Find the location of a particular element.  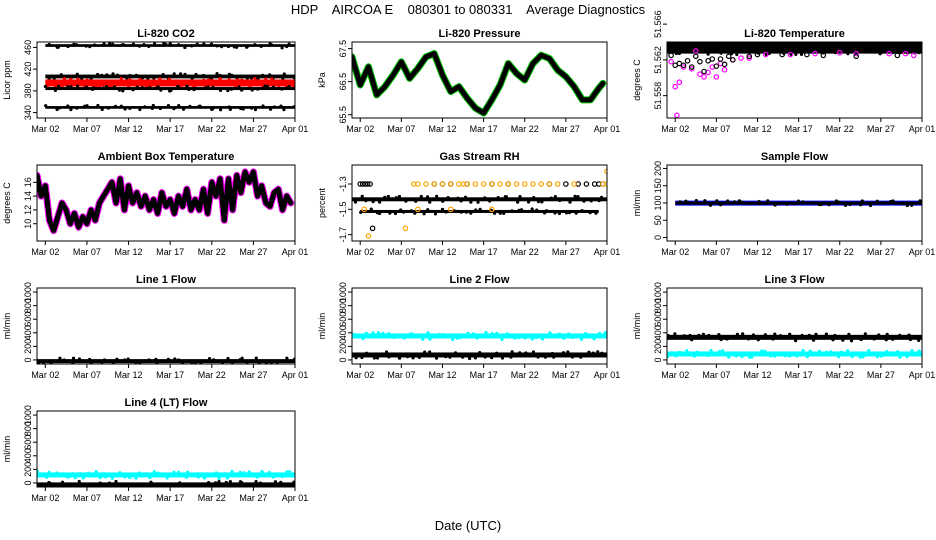

li820-co2-ytick-label: 420 is located at coordinates (28, 69).